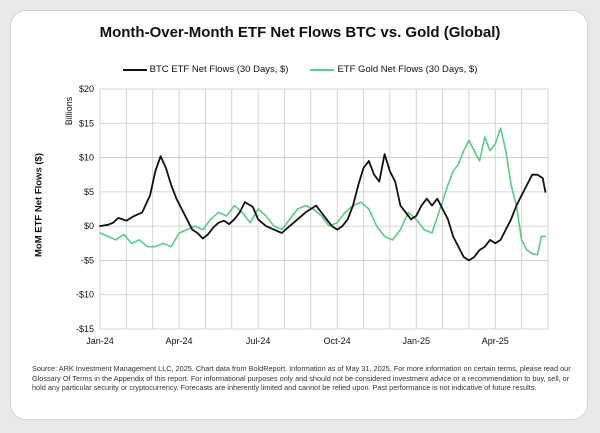 The image size is (600, 433). I want to click on legend-item-btc: BTC ETF Net Flows (30 Days, $), so click(205, 69).